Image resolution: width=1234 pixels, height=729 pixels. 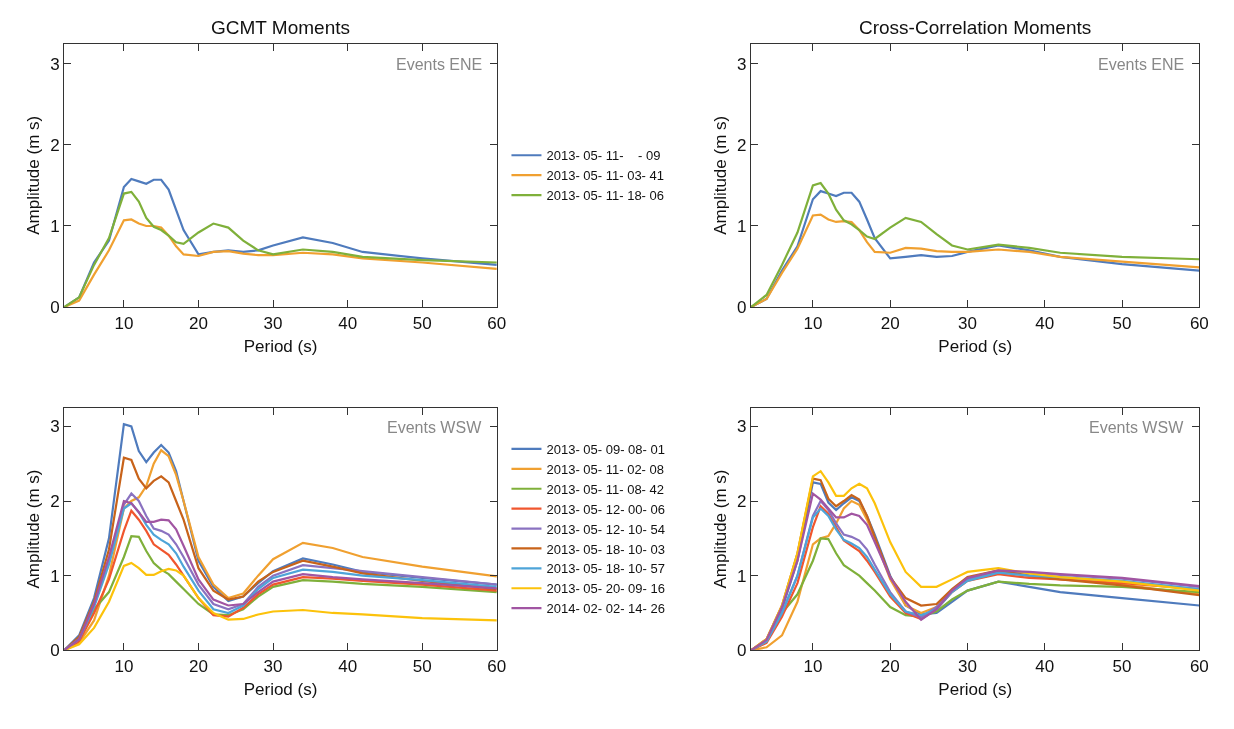 I want to click on legend-label: 2013- 05- 11- 02- 08, so click(x=605, y=469).